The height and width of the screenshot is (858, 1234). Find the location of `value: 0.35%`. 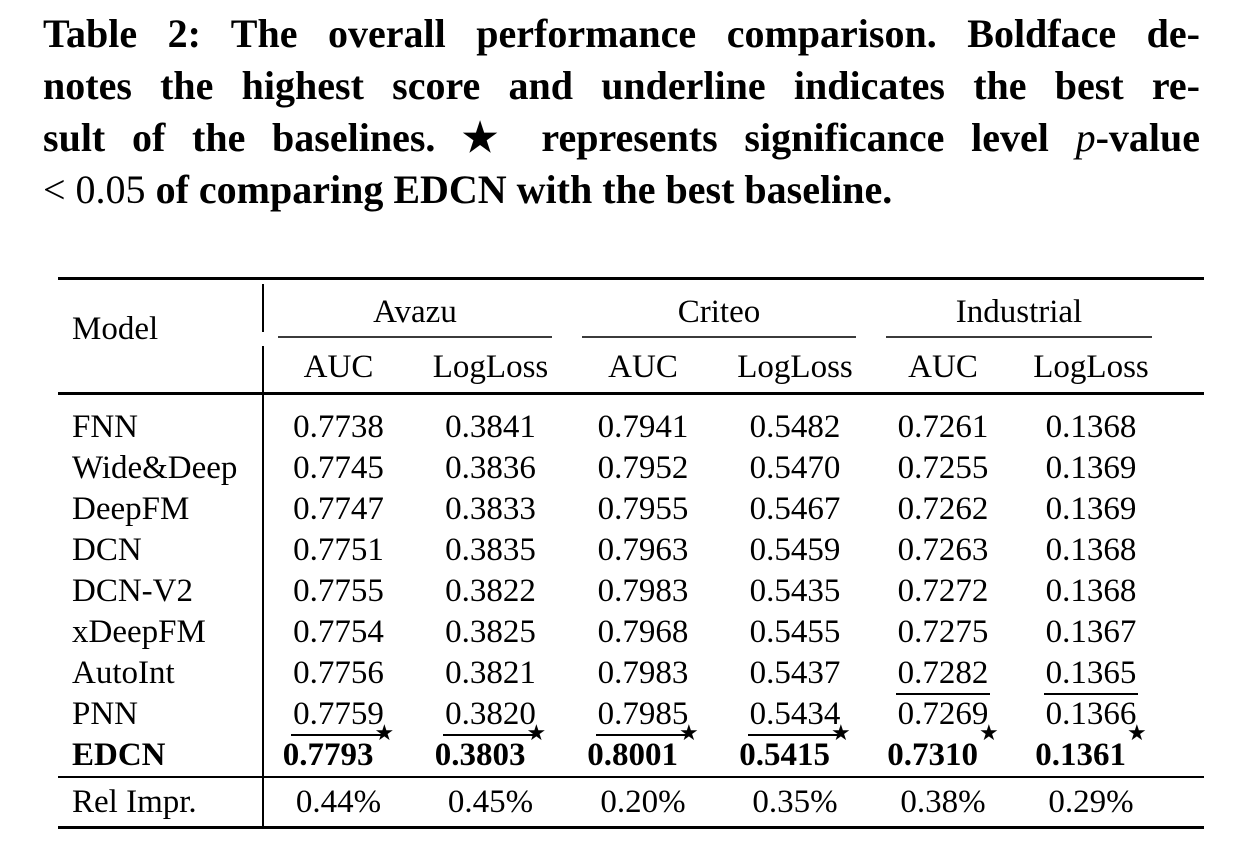

value: 0.35% is located at coordinates (795, 802).